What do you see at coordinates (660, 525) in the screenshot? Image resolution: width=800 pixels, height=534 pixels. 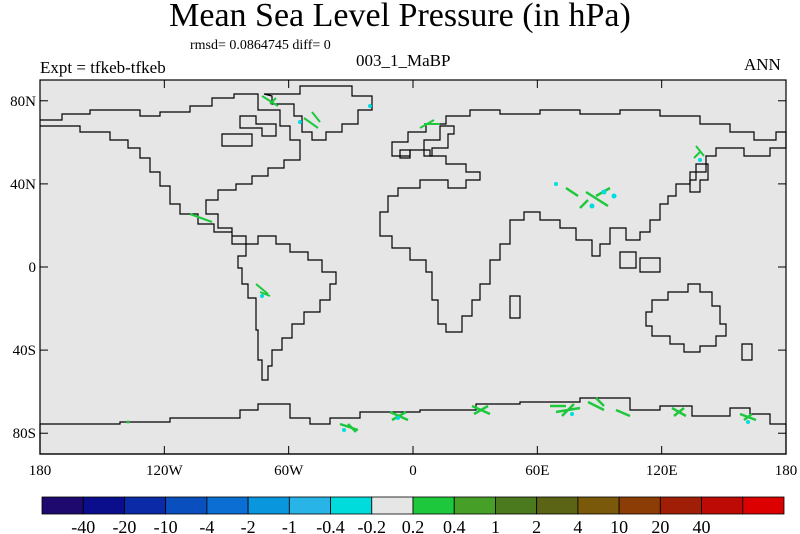 I see `colorbar-label: 20` at bounding box center [660, 525].